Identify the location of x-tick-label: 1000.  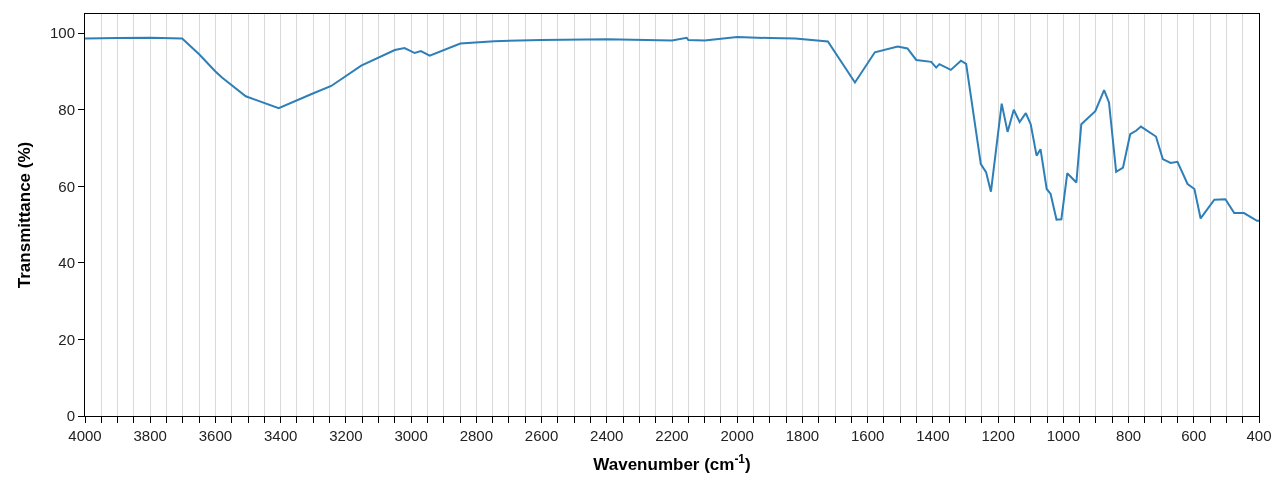
(1063, 435).